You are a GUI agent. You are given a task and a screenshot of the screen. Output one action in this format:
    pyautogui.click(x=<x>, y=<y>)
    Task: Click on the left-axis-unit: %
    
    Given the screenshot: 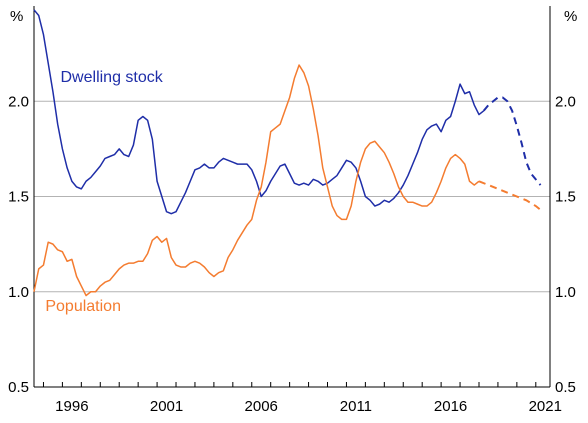 What is the action you would take?
    pyautogui.click(x=16, y=16)
    